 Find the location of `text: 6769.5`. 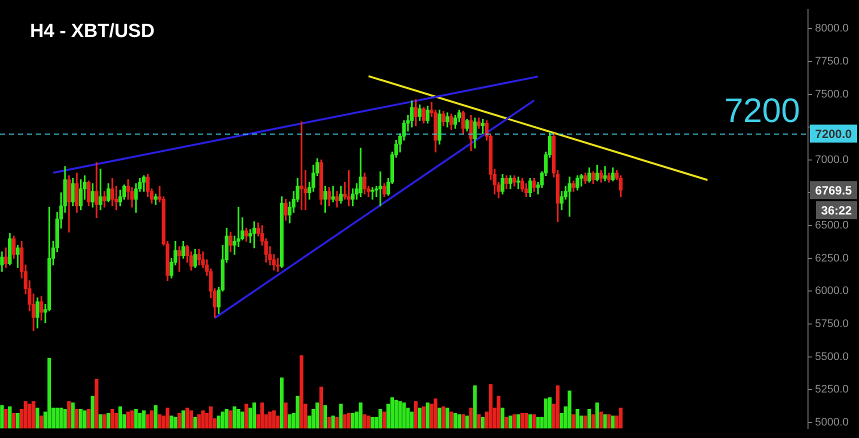

text: 6769.5 is located at coordinates (833, 190).